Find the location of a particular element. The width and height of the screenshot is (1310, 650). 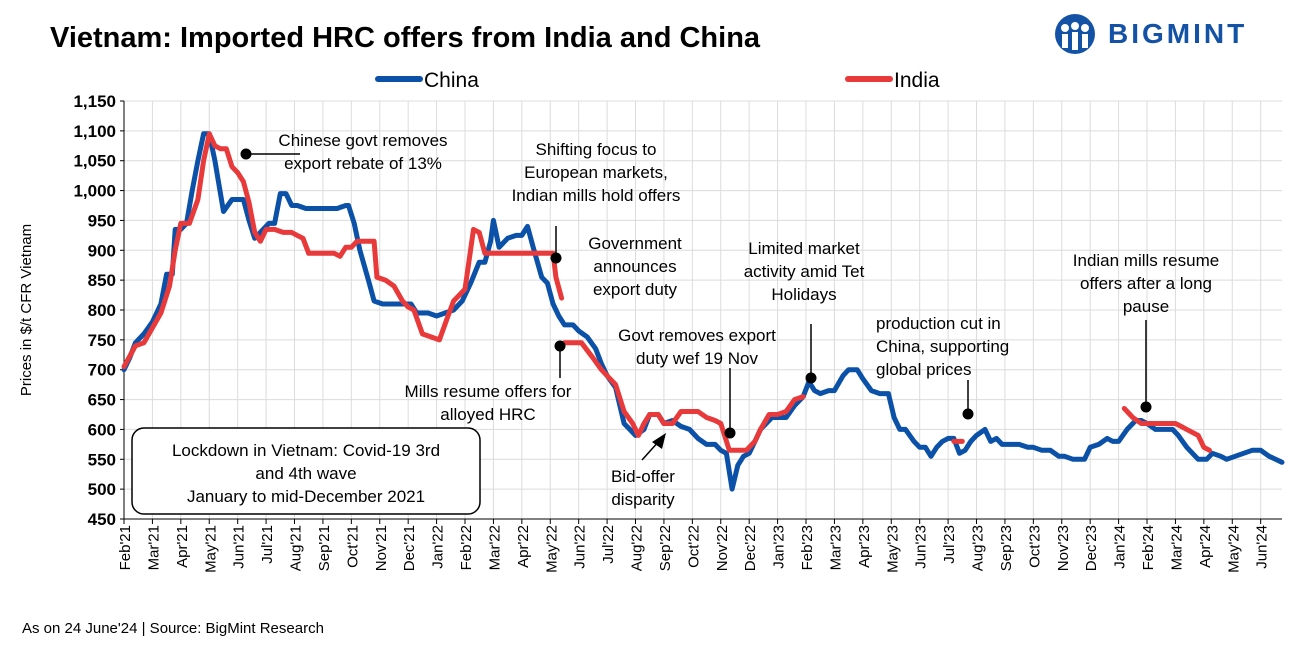

x-tick-label: Mar'24 is located at coordinates (1176, 547).